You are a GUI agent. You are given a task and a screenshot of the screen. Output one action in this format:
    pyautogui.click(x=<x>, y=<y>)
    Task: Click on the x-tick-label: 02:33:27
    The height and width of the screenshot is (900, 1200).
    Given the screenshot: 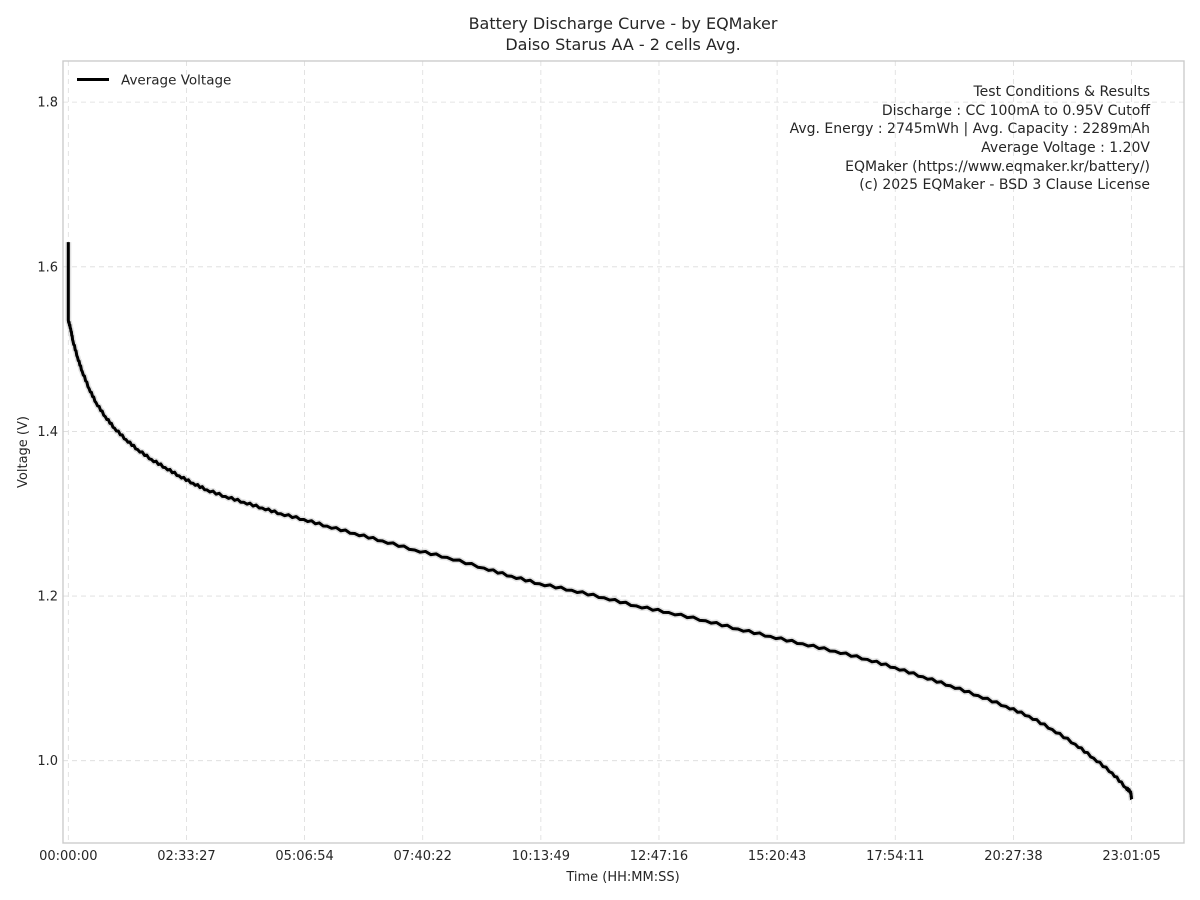 What is the action you would take?
    pyautogui.click(x=186, y=856)
    